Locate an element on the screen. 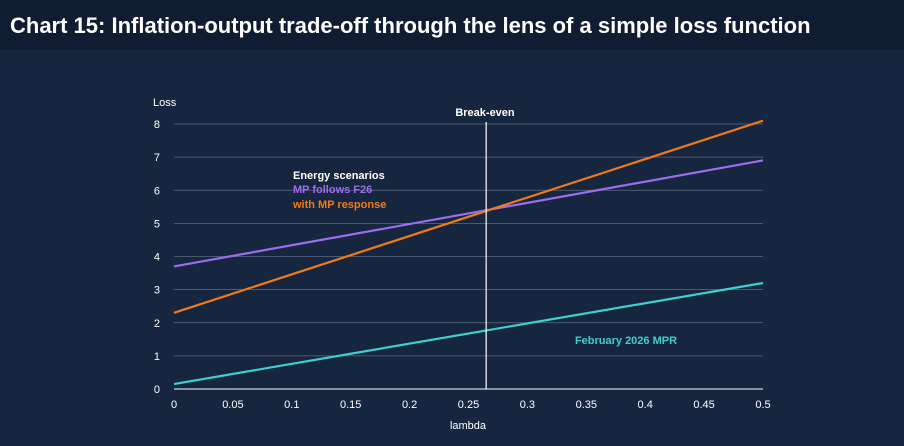 This screenshot has height=446, width=904. y-tick-label: 1 is located at coordinates (157, 357).